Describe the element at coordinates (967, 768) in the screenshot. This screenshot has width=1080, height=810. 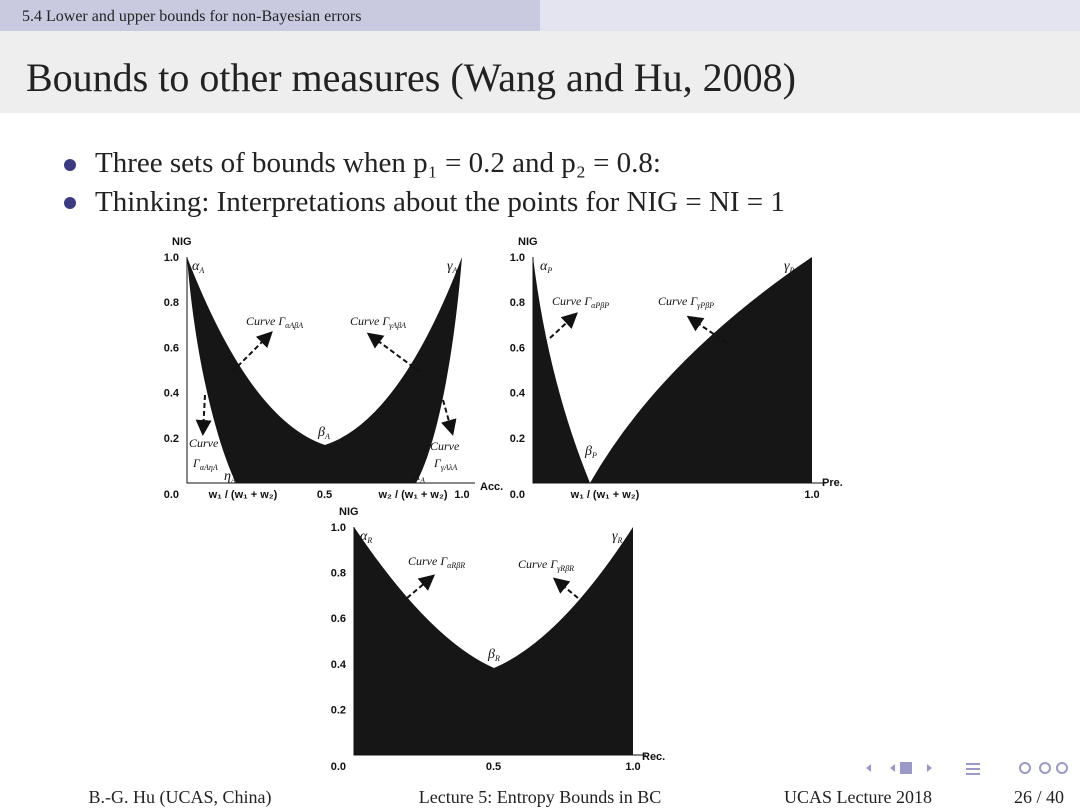
I see `nav-icons` at that location.